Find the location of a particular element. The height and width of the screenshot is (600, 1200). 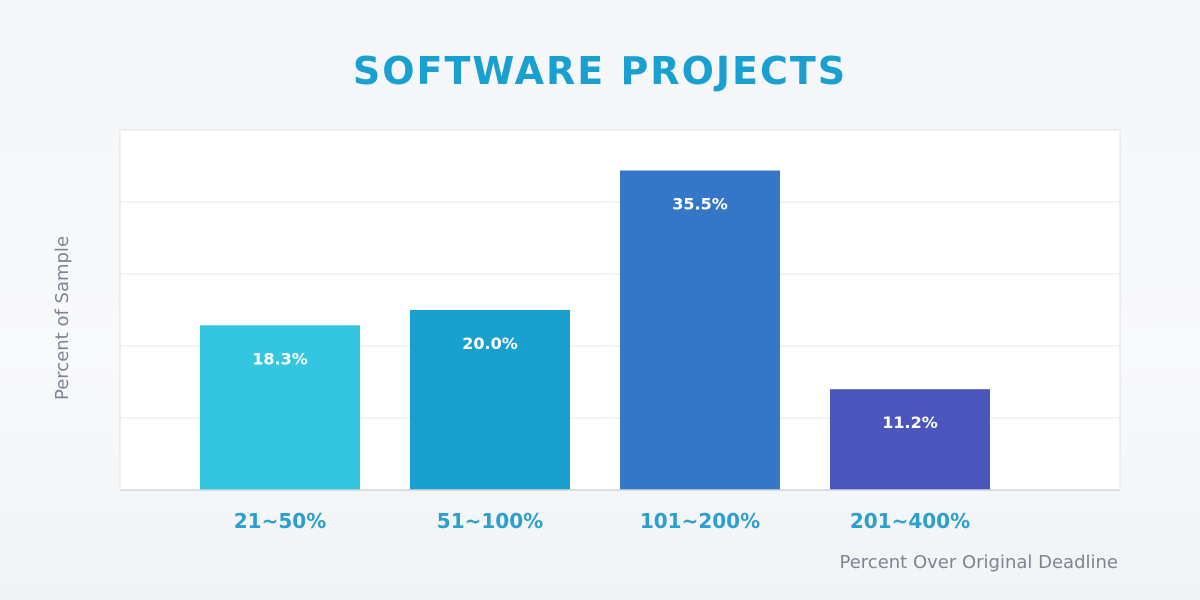

x-tick-labels-group: 21~50% 51~100% 101~200% 201~400% is located at coordinates (602, 521).